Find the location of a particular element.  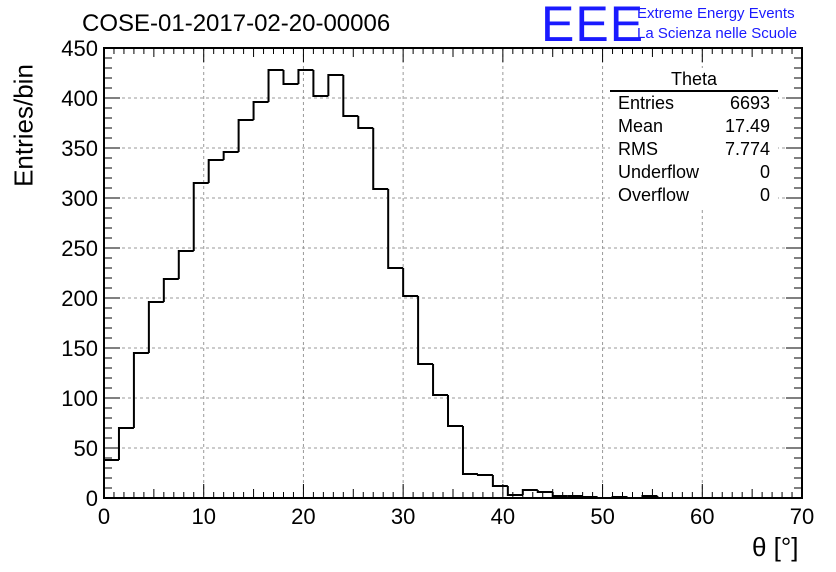

y-tick-label: 350 is located at coordinates (79, 148).